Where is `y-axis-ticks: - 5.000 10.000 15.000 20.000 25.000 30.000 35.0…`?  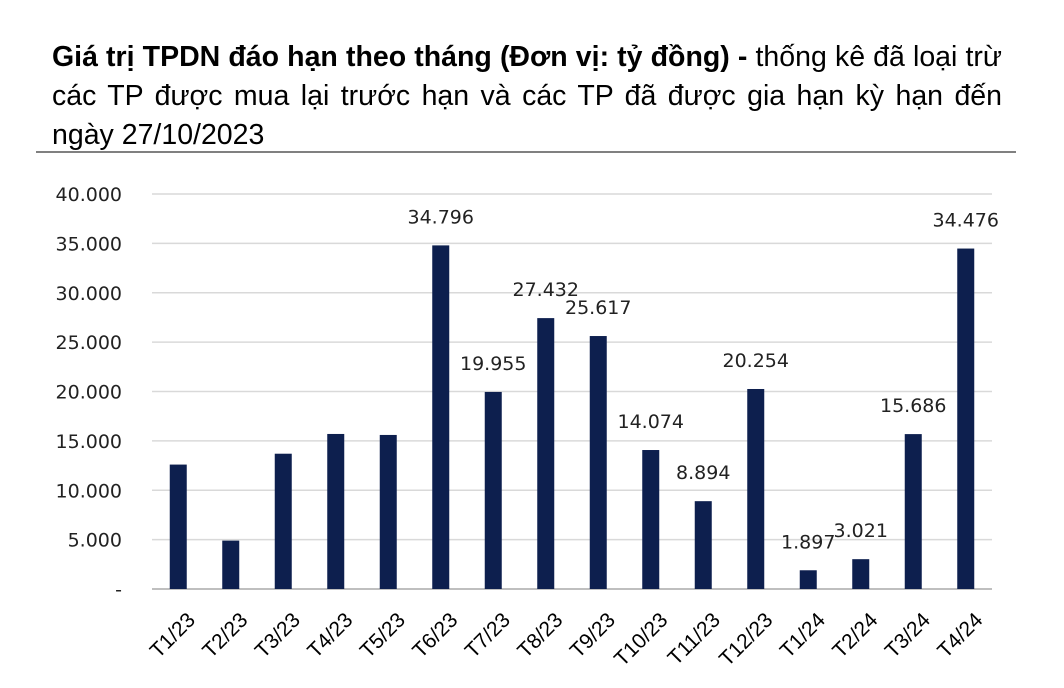
y-axis-ticks: - 5.000 10.000 15.000 20.000 25.000 30.000 35.0… is located at coordinates (89, 392).